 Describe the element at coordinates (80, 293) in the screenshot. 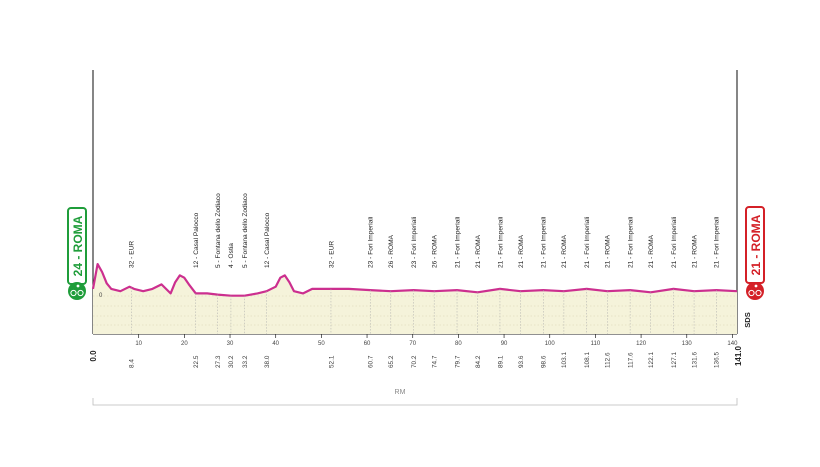

I see `start-wheel-right` at that location.